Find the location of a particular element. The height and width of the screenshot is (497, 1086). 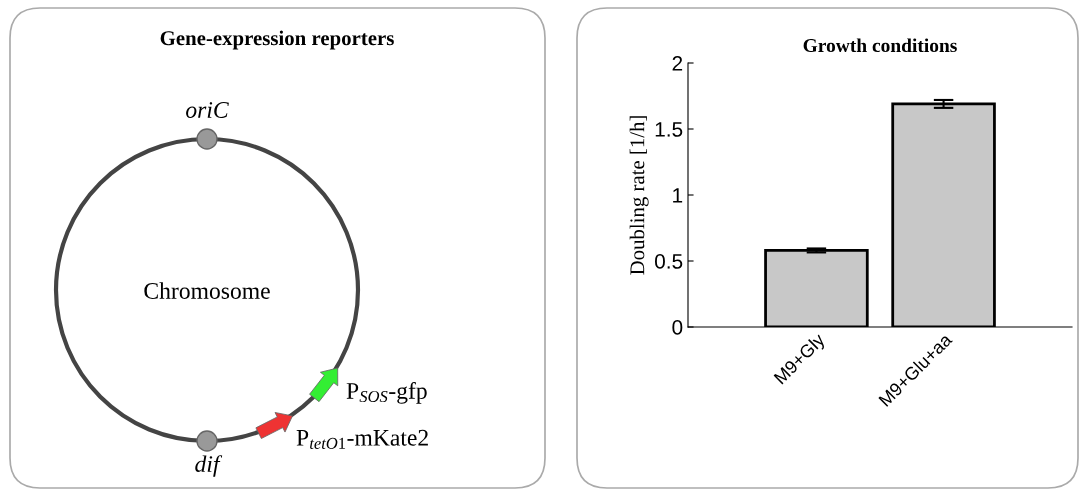

y-tick-label: 2 is located at coordinates (677, 63).